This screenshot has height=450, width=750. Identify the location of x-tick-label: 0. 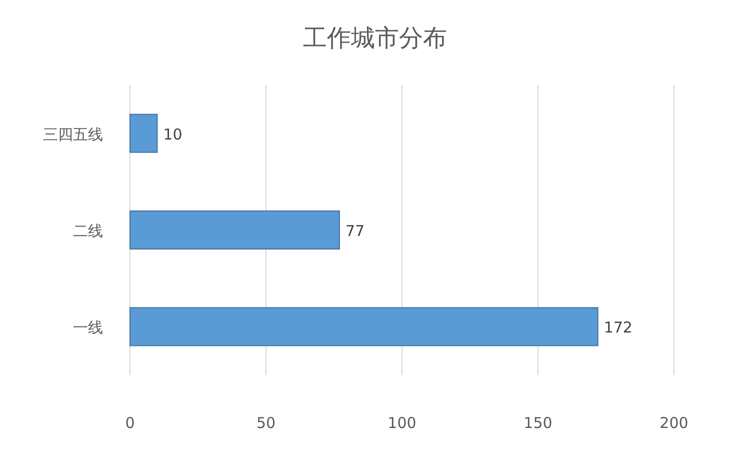
(130, 423).